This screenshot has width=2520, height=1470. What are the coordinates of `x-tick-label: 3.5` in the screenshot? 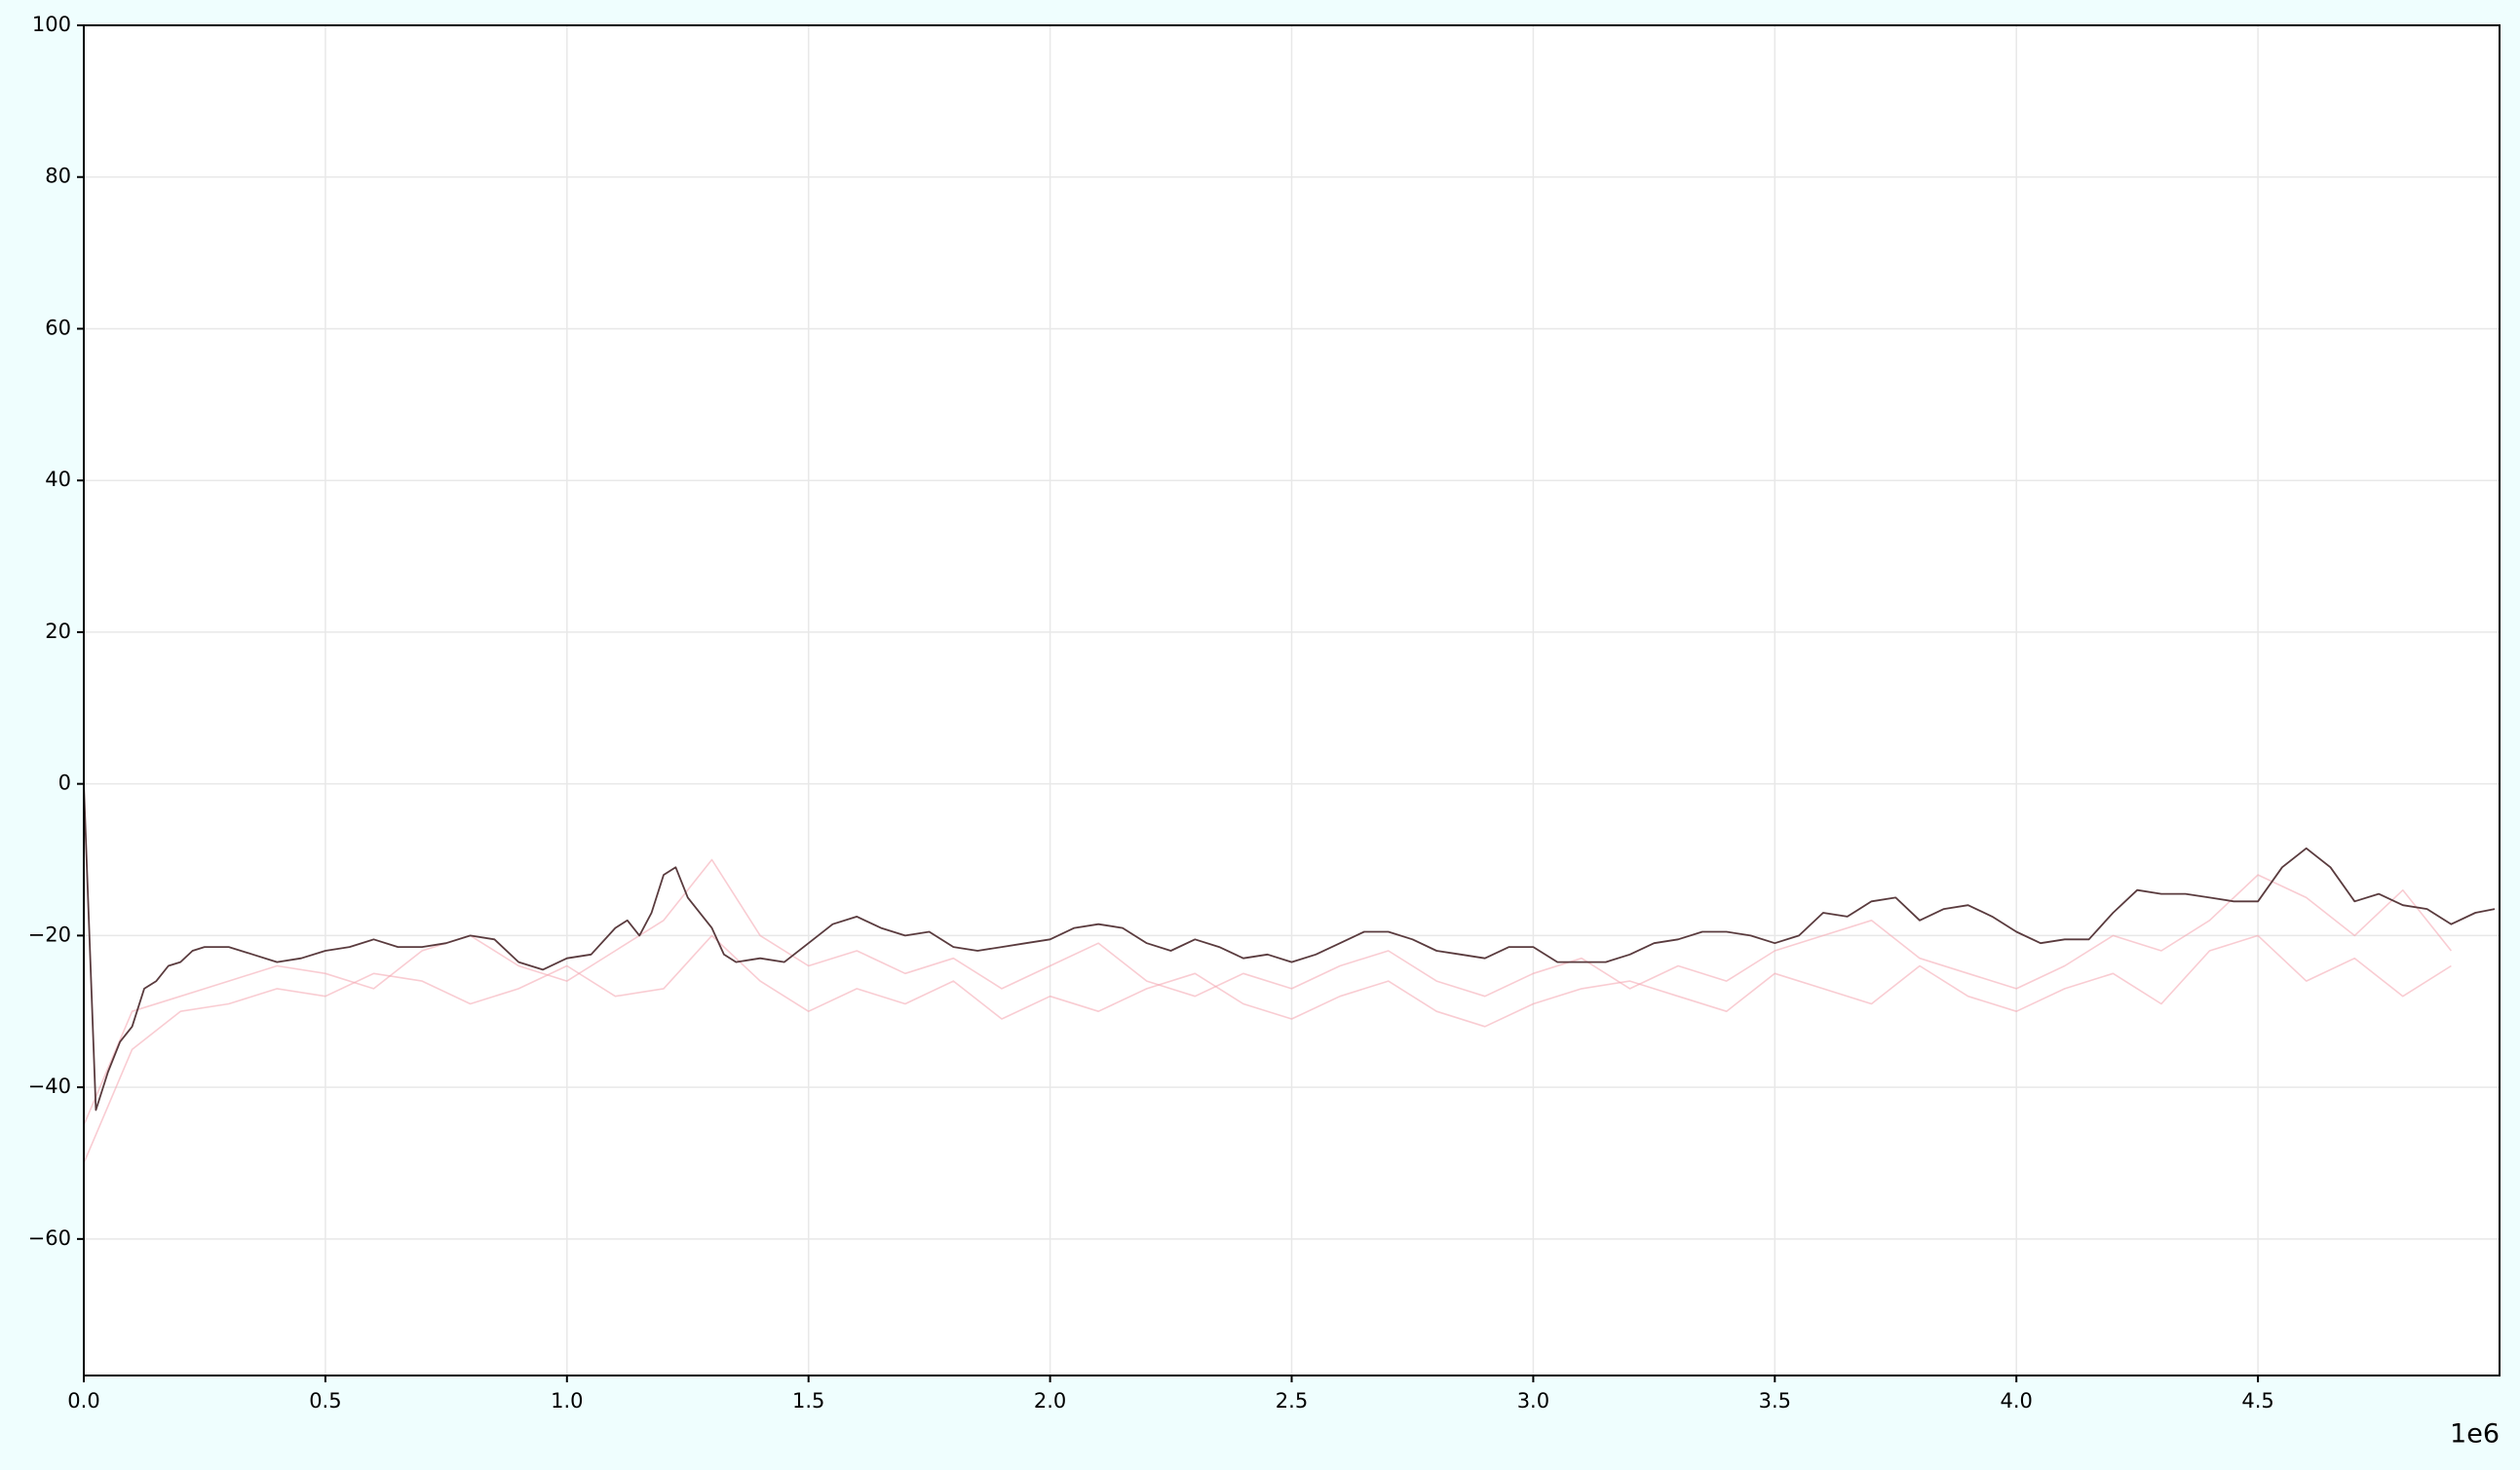 It's located at (1775, 1401).